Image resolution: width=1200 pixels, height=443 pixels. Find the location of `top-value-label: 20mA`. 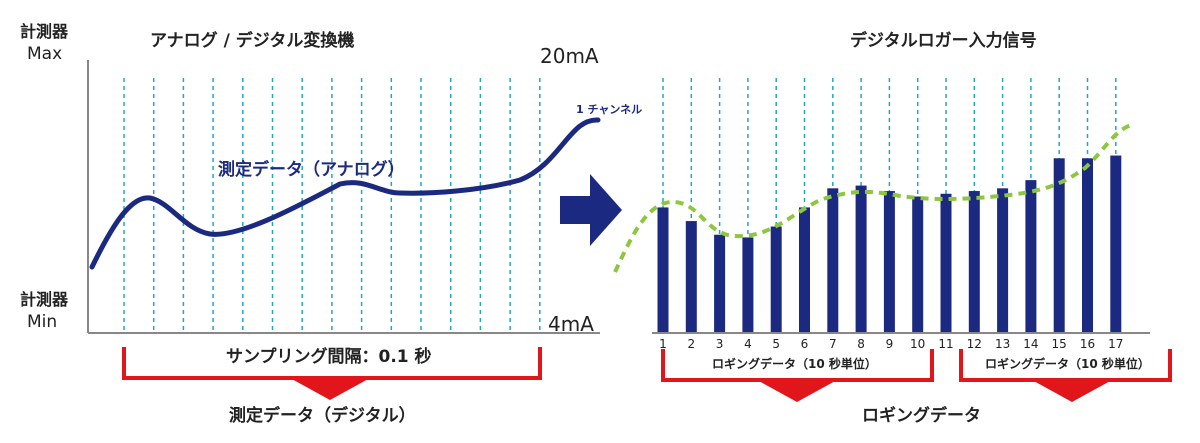

top-value-label: 20mA is located at coordinates (569, 56).